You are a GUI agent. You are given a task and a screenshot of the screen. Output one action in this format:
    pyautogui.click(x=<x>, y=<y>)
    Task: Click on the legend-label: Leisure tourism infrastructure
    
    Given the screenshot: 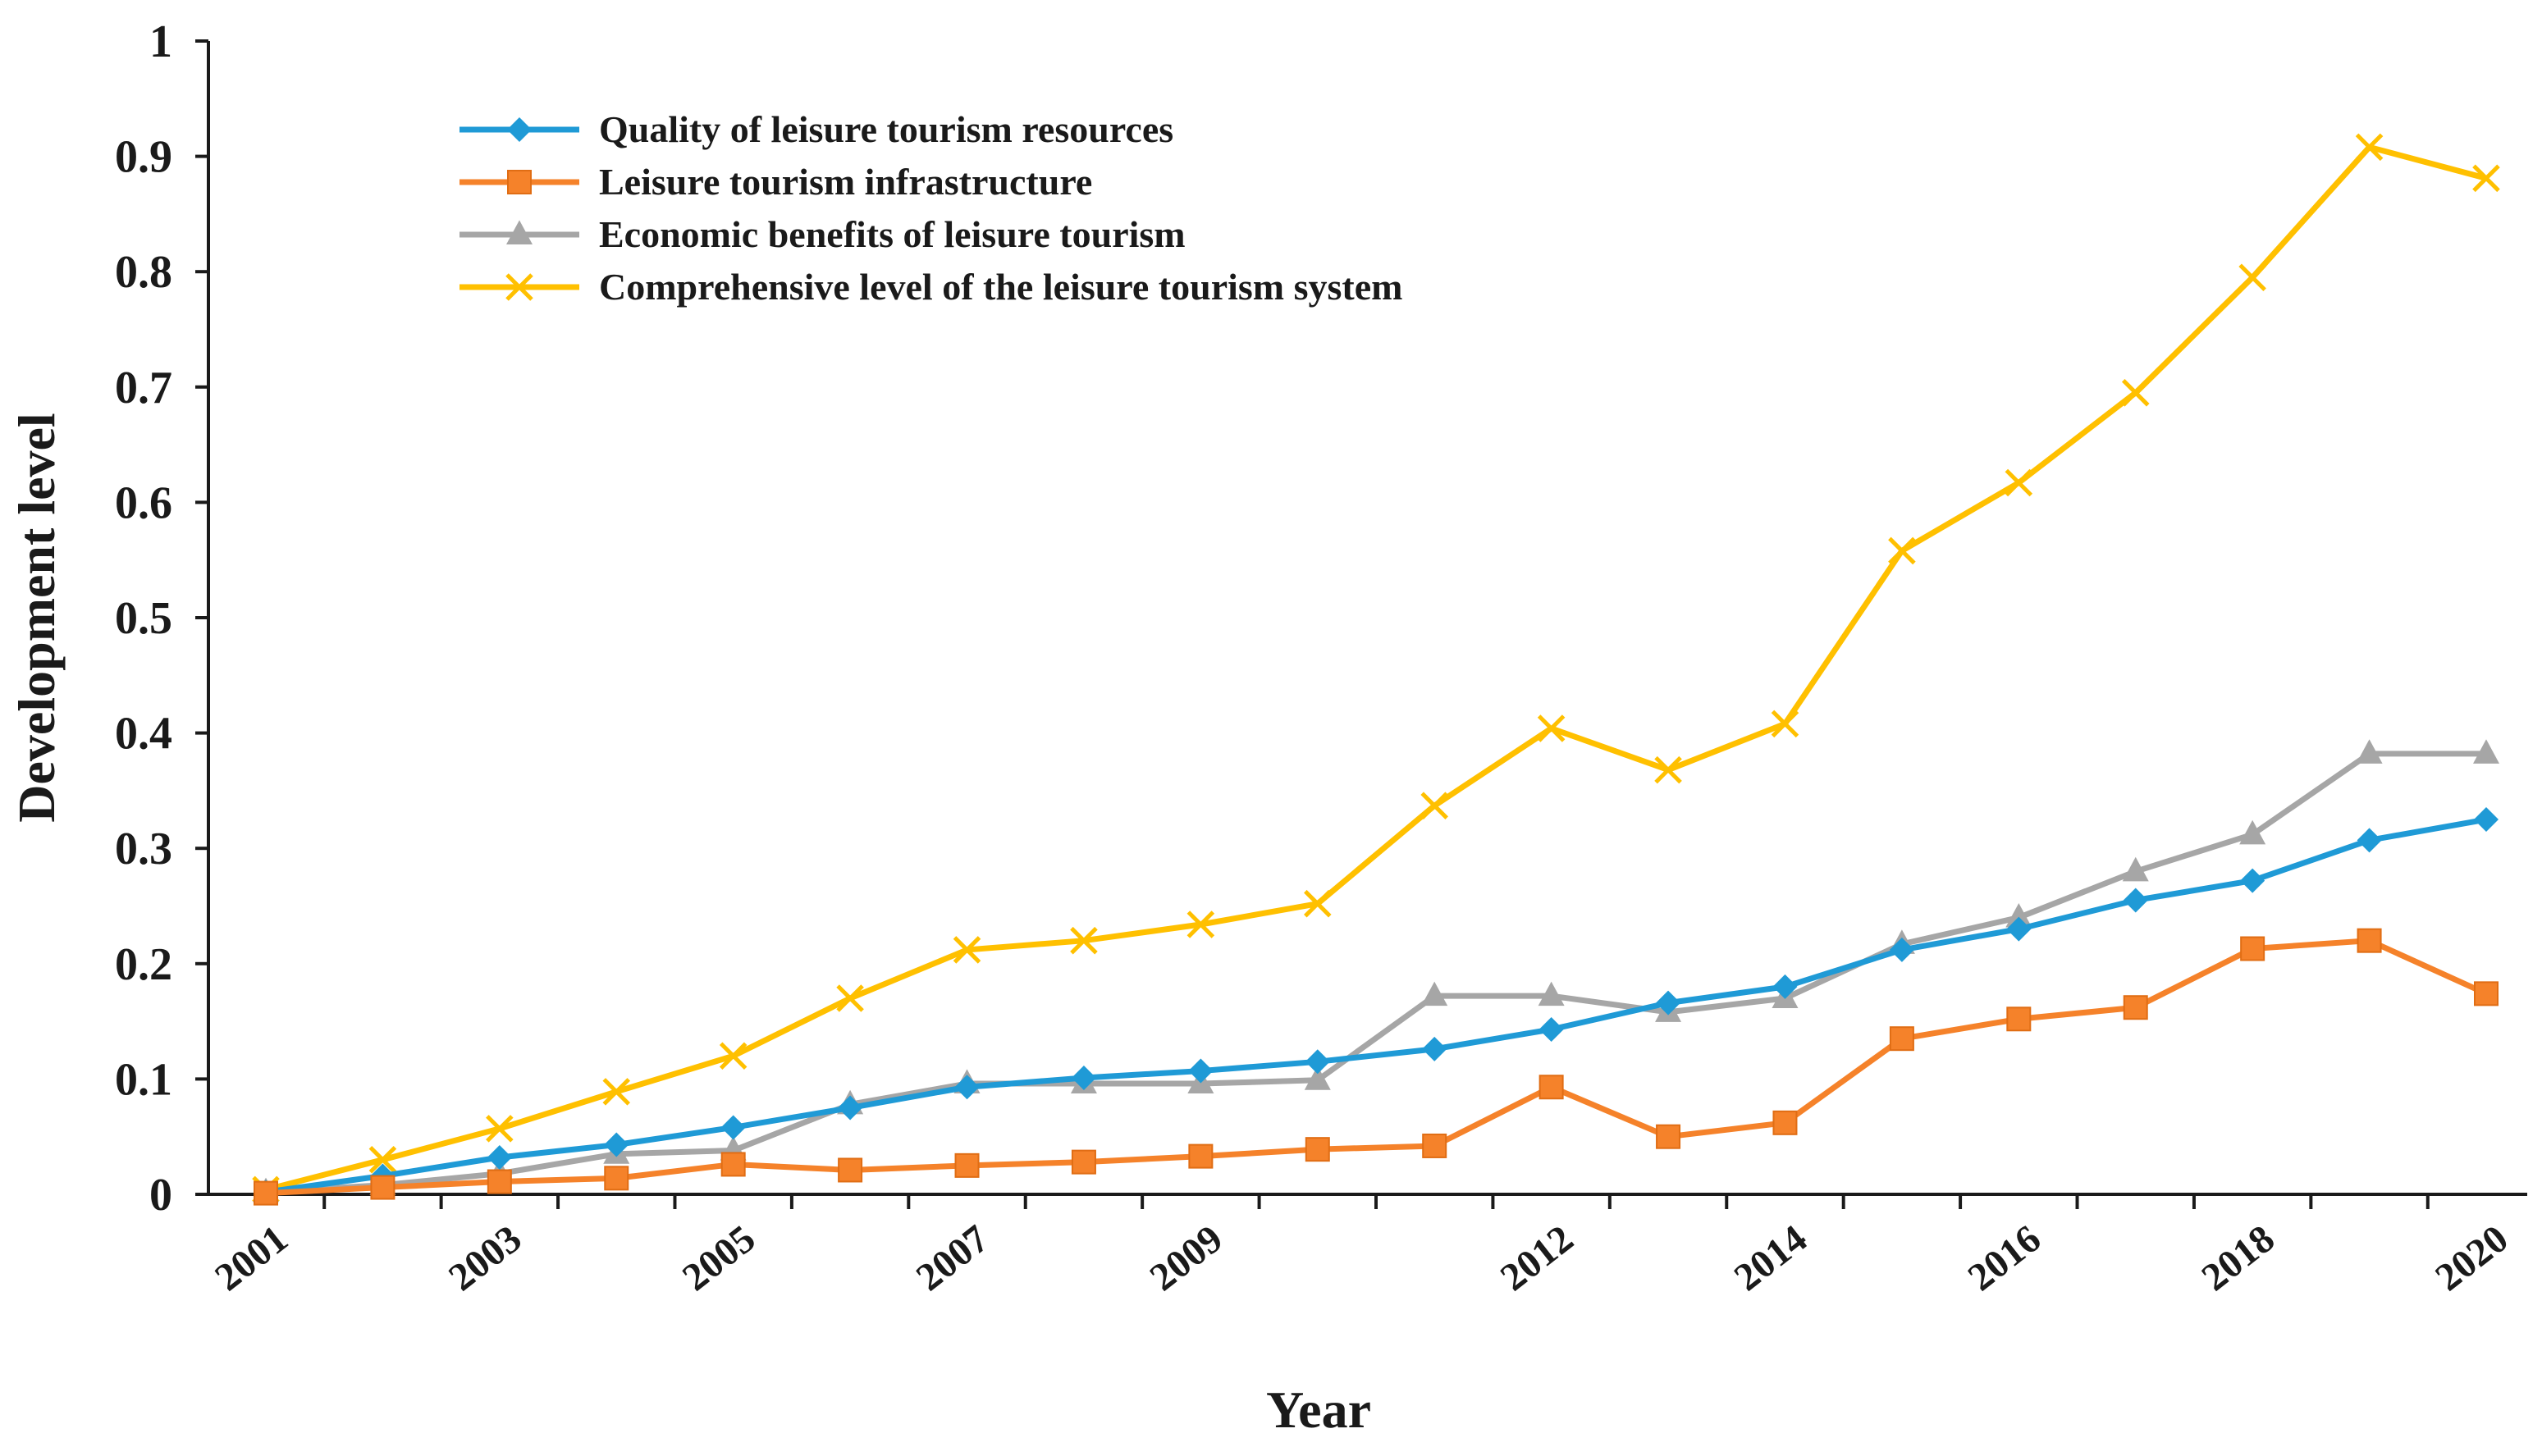 What is the action you would take?
    pyautogui.click(x=845, y=182)
    